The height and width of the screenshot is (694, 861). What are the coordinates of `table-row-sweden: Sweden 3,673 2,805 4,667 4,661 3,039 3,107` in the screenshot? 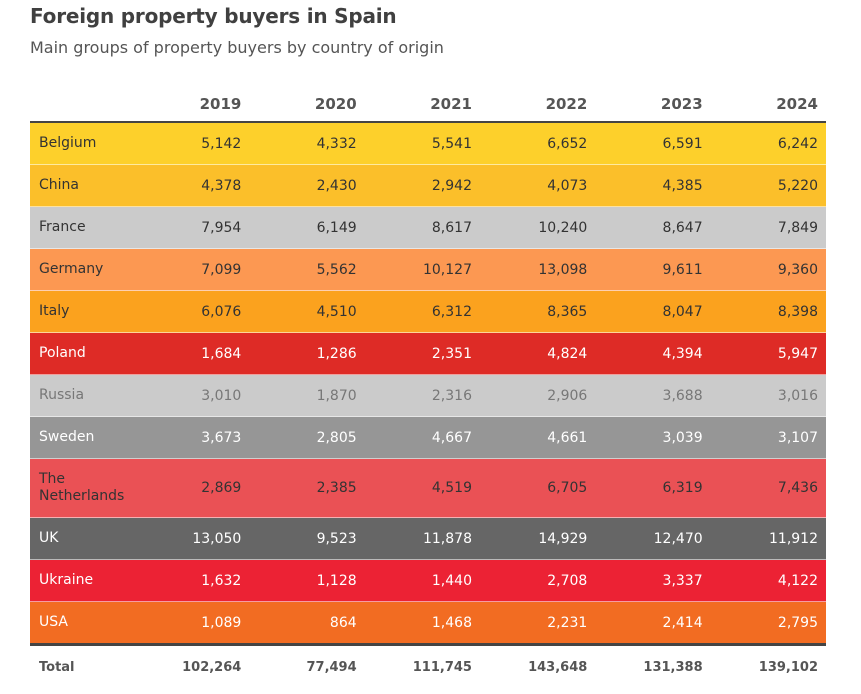 It's located at (428, 437).